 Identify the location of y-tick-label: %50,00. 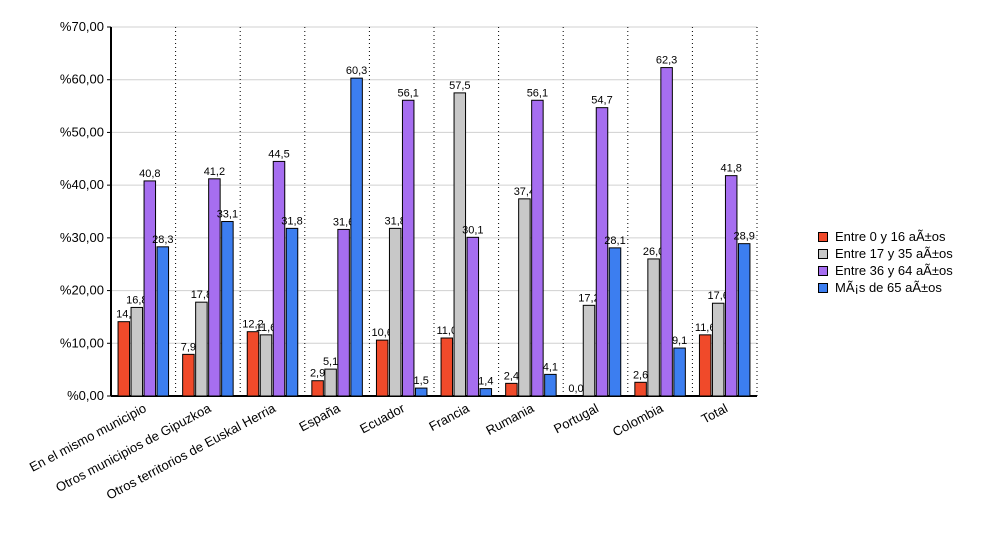
(82, 131).